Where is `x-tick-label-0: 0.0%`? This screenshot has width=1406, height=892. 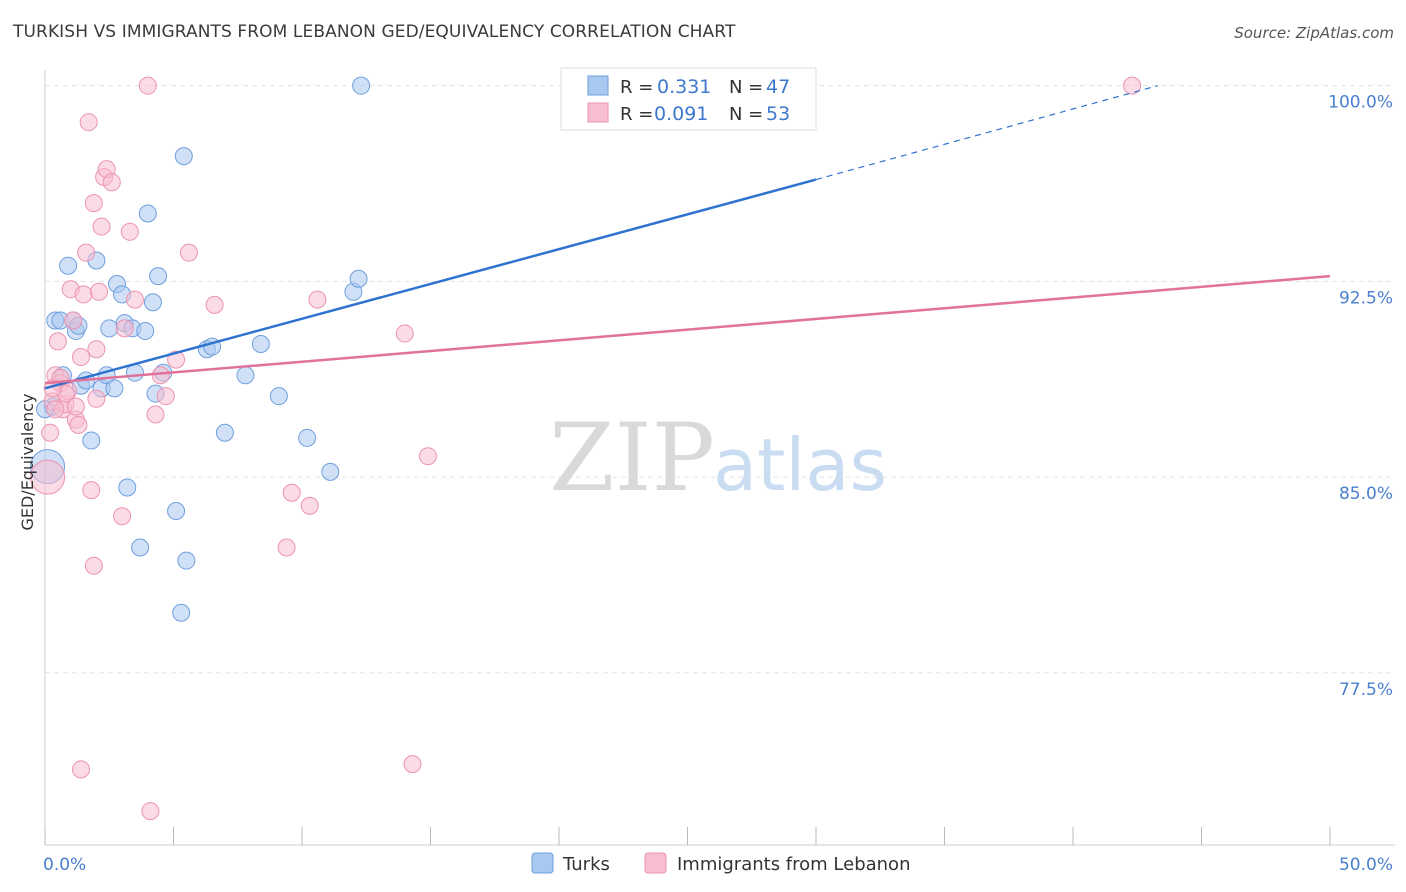 x-tick-label-0: 0.0% is located at coordinates (64, 865).